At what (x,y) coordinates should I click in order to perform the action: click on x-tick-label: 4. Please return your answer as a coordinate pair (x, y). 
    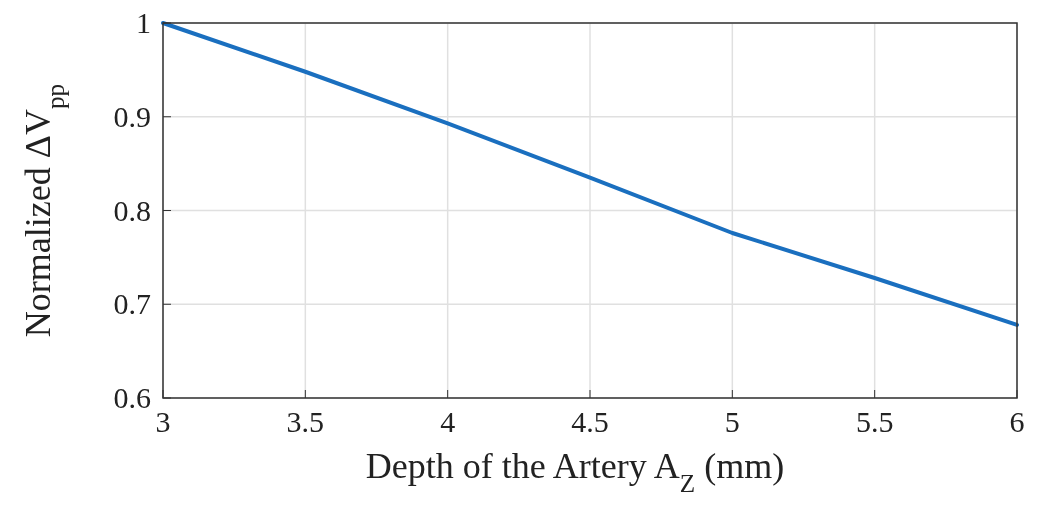
    Looking at the image, I should click on (448, 421).